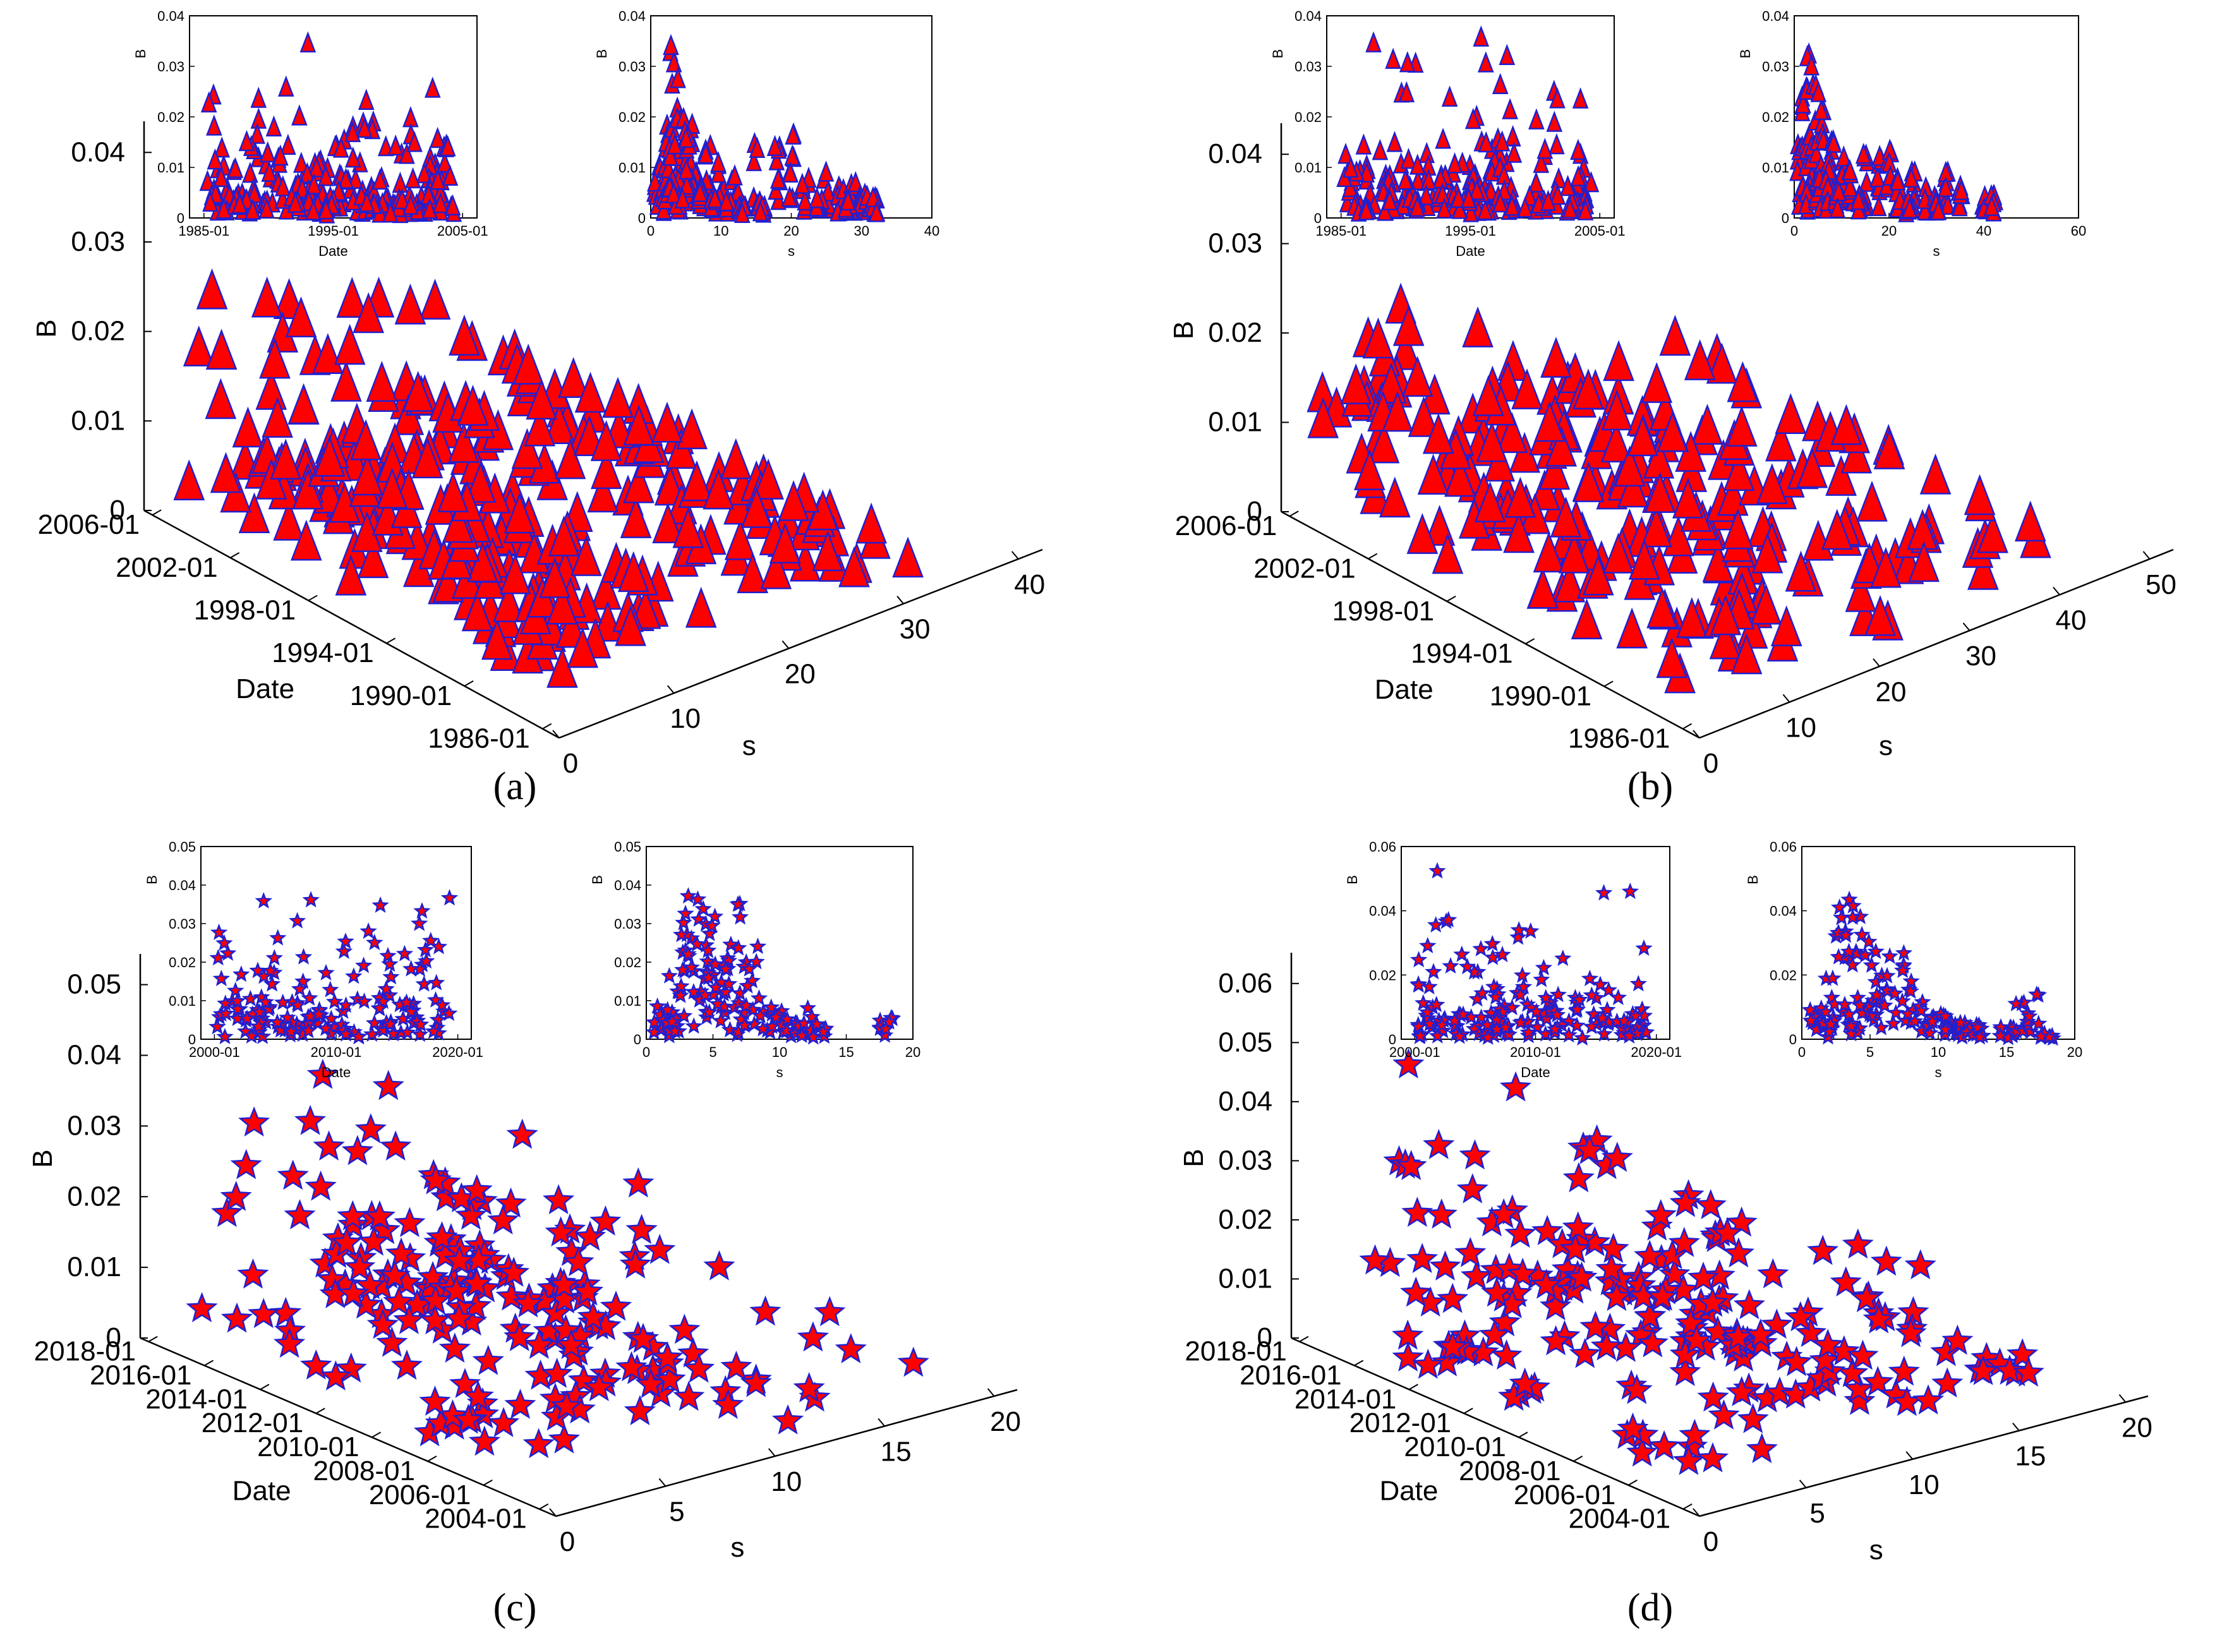  What do you see at coordinates (754, 959) in the screenshot?
I see `inset-s-plot: 0 0.01 0.02 0.03 0.04 0.05 0 5 10 15 20 s B` at bounding box center [754, 959].